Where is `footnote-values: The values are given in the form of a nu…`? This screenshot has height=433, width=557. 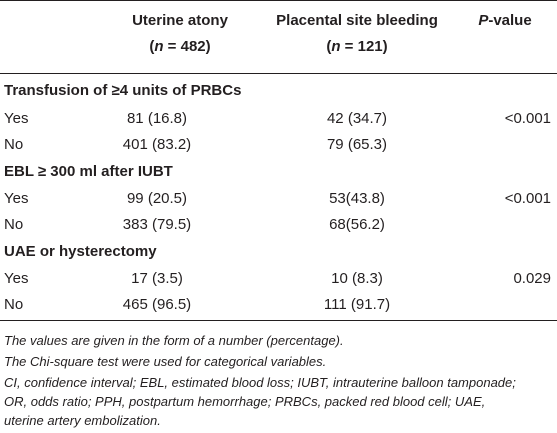 footnote-values: The values are given in the form of a nu… is located at coordinates (174, 340).